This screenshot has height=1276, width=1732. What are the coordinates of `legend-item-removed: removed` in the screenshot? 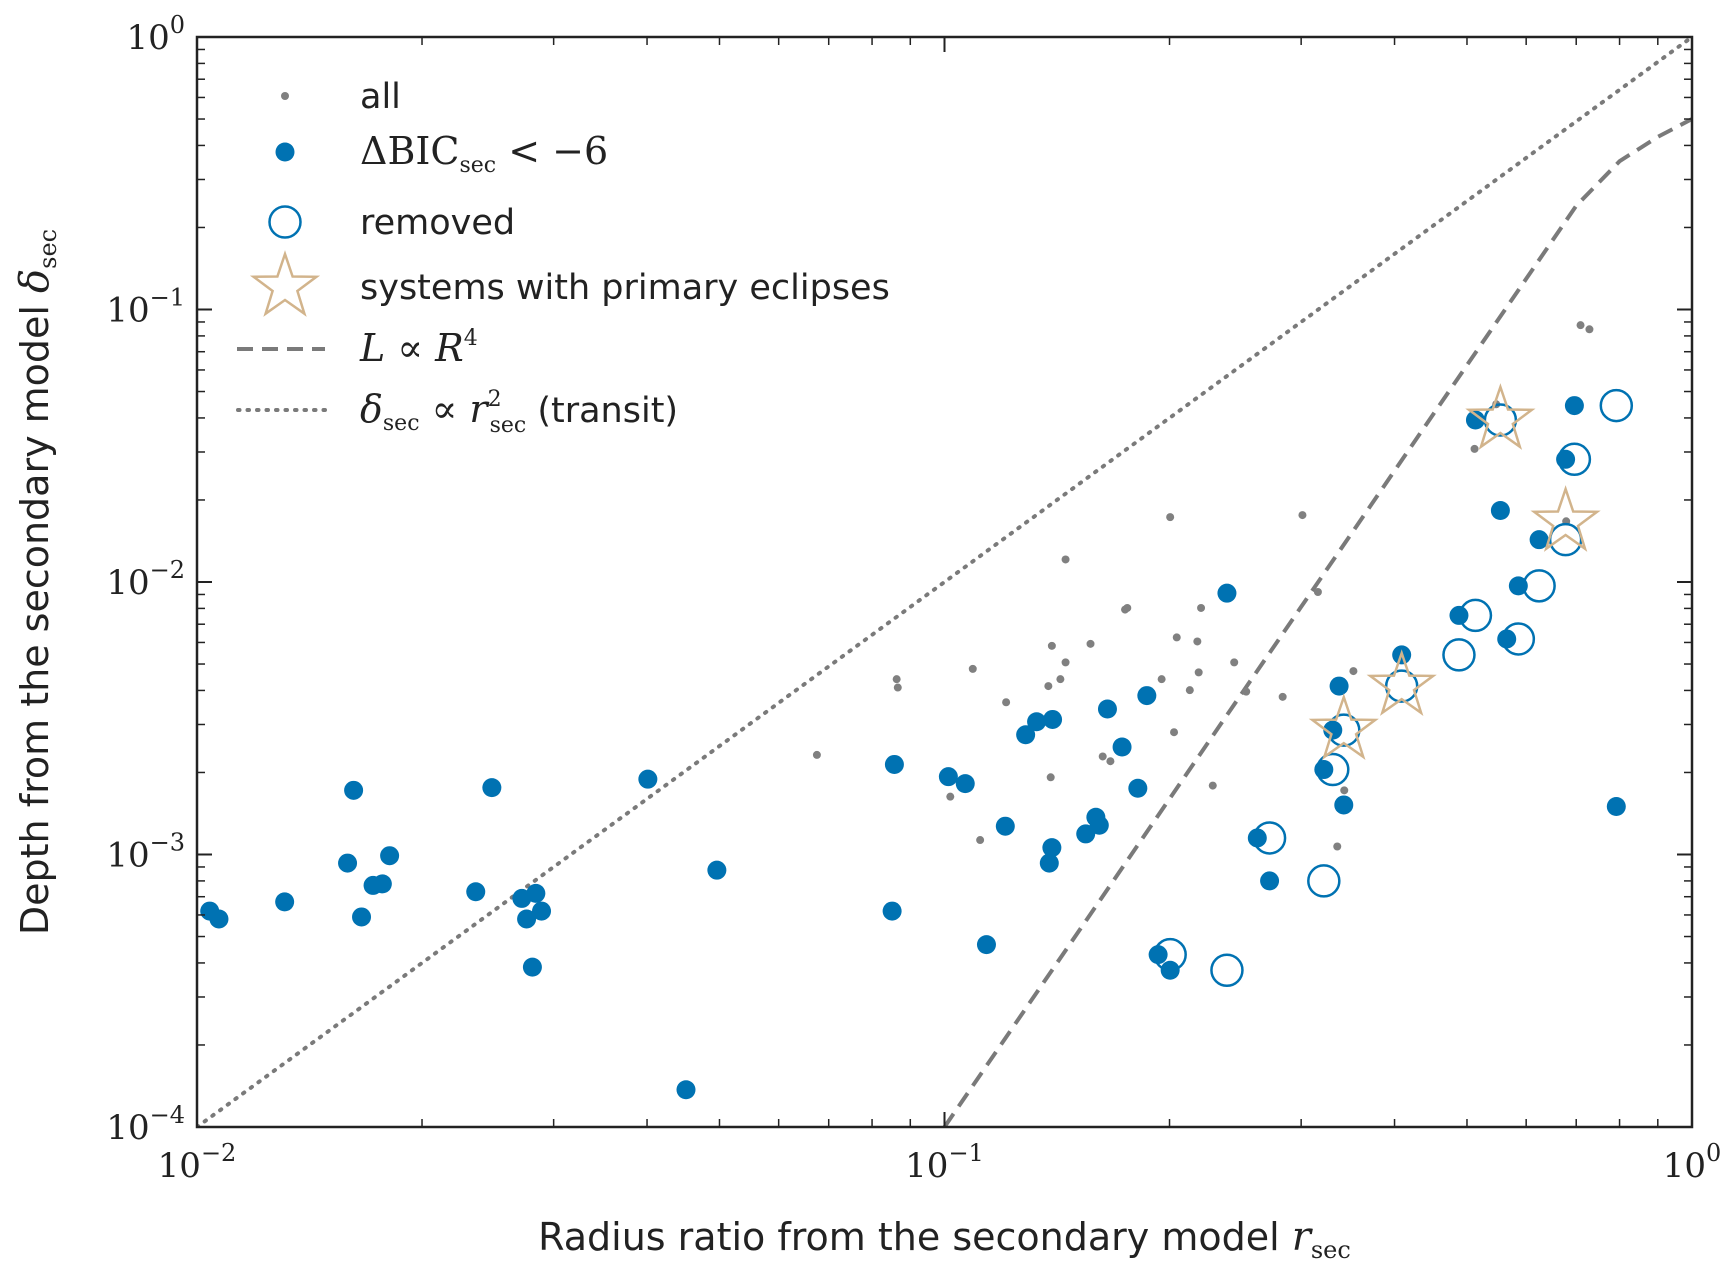 It's located at (391, 223).